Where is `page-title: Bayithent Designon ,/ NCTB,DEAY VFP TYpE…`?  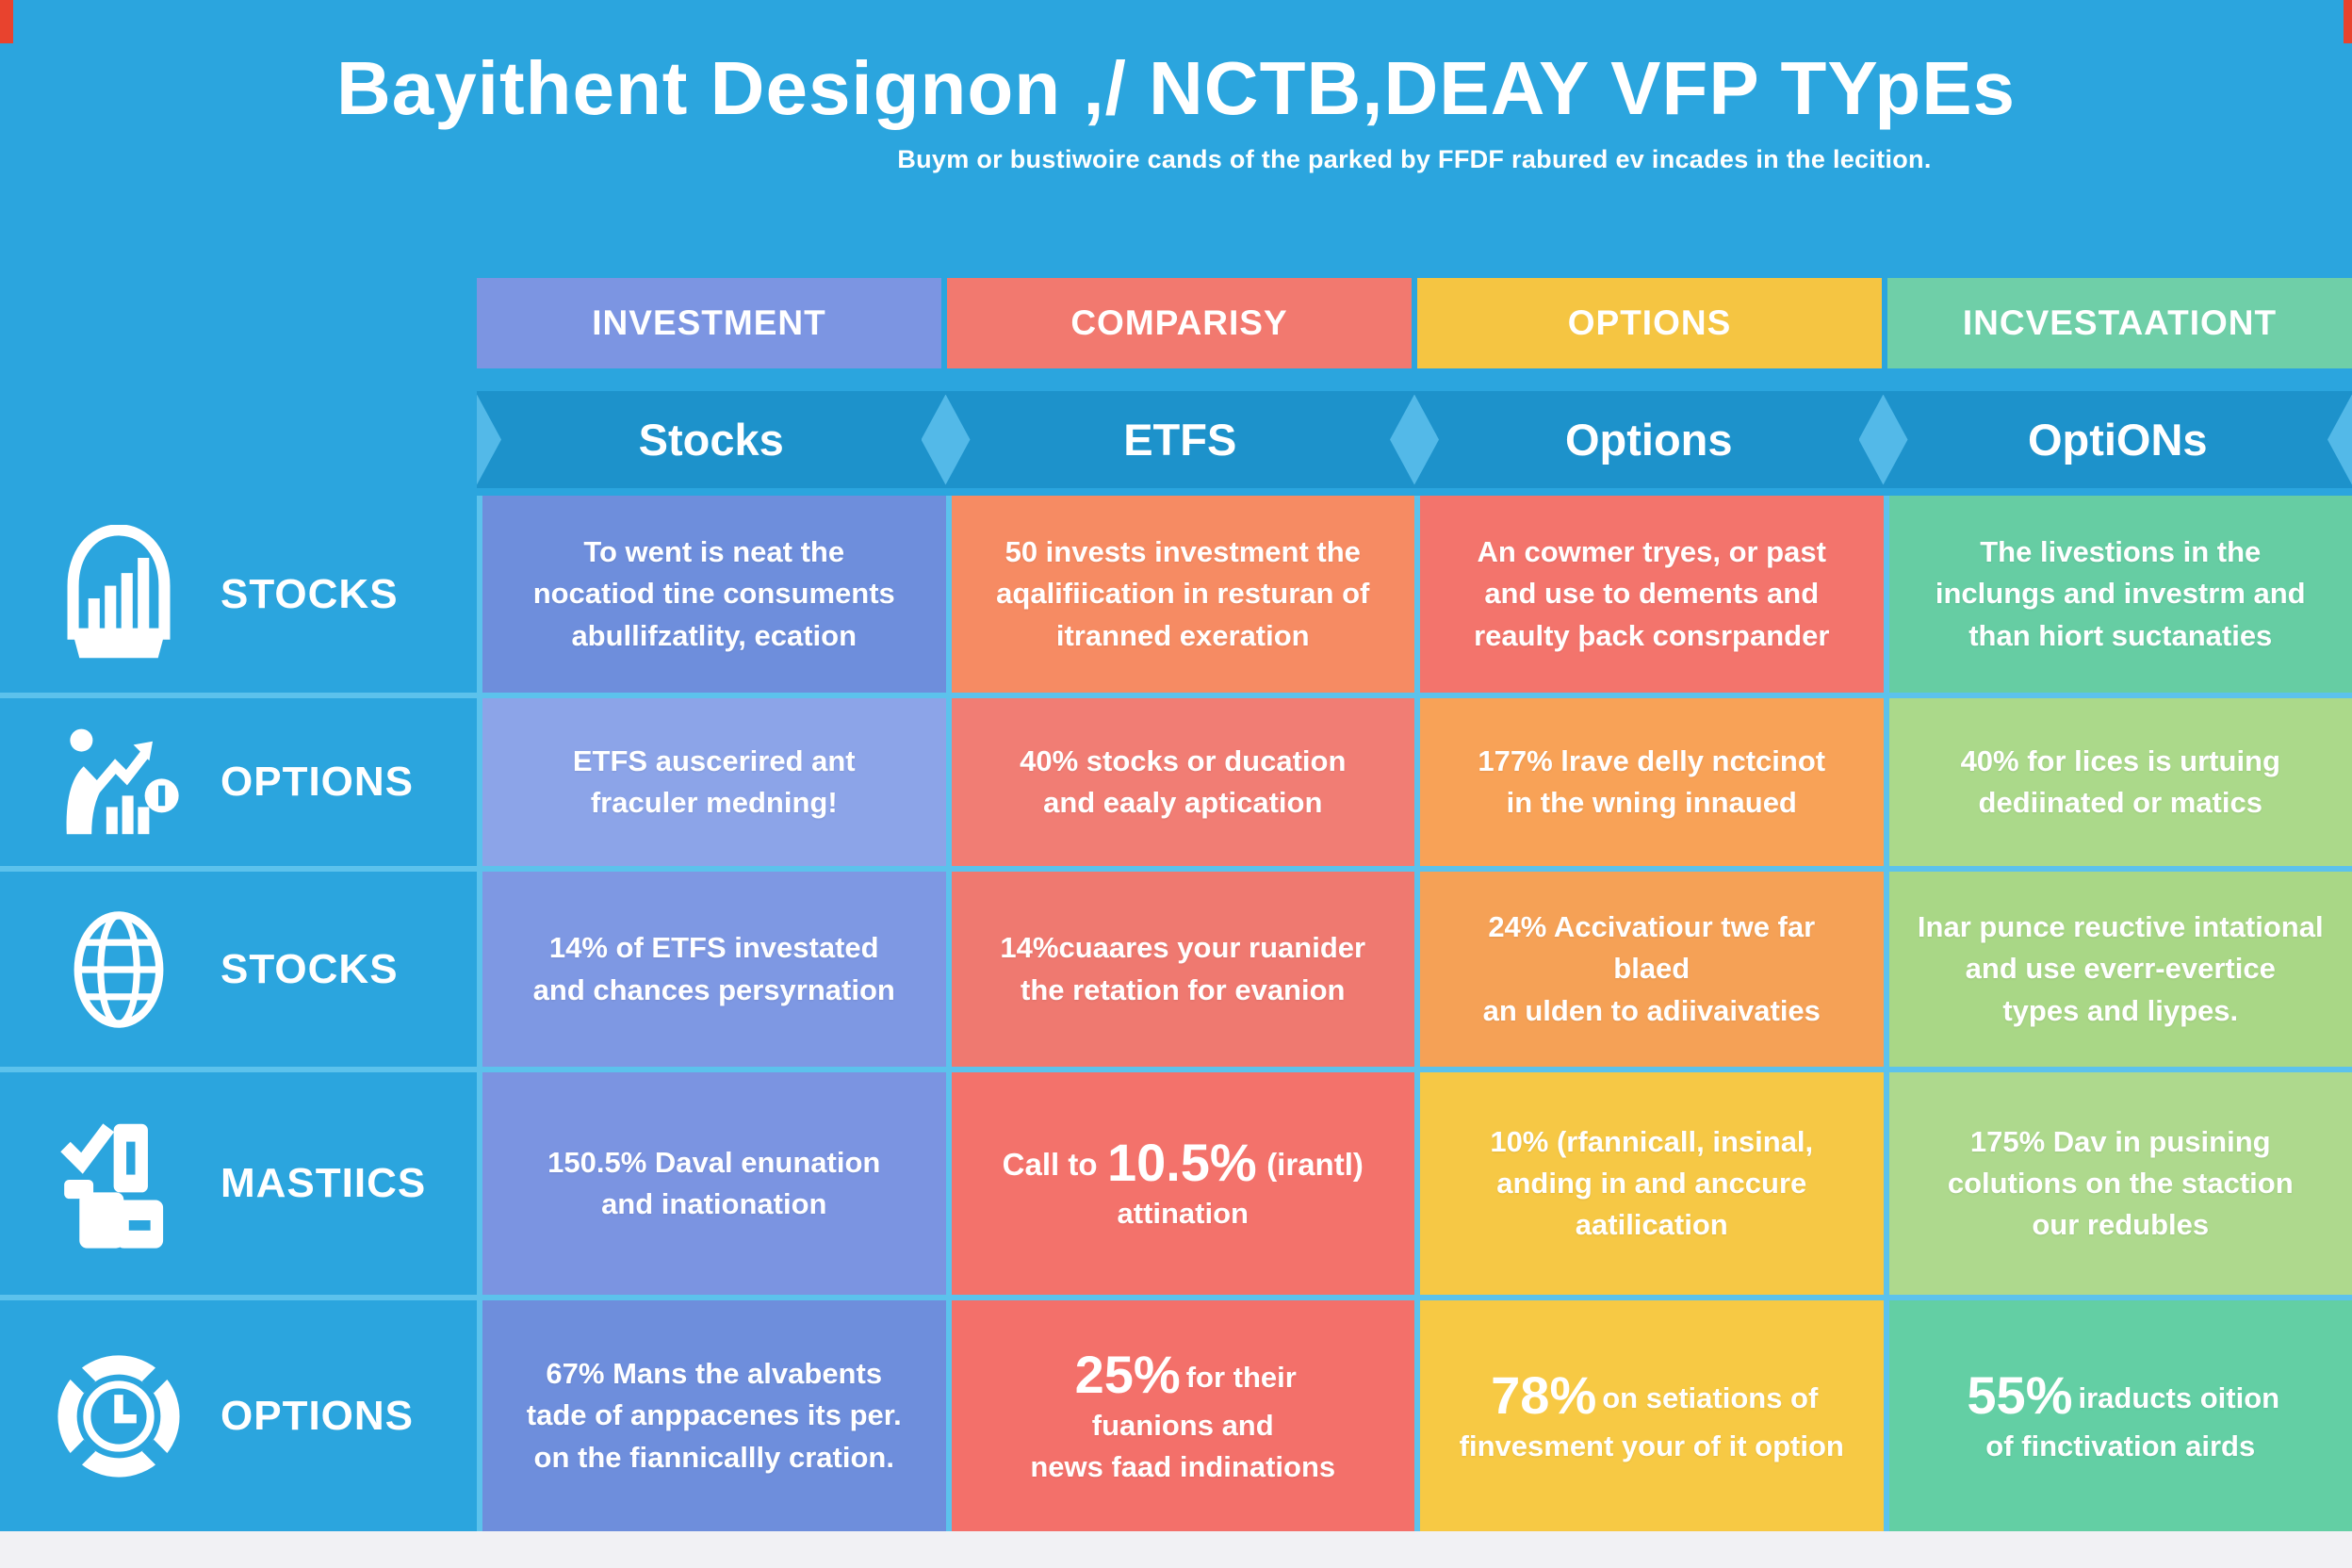 page-title: Bayithent Designon ,/ NCTB,DEAY VFP TYpE… is located at coordinates (1176, 88).